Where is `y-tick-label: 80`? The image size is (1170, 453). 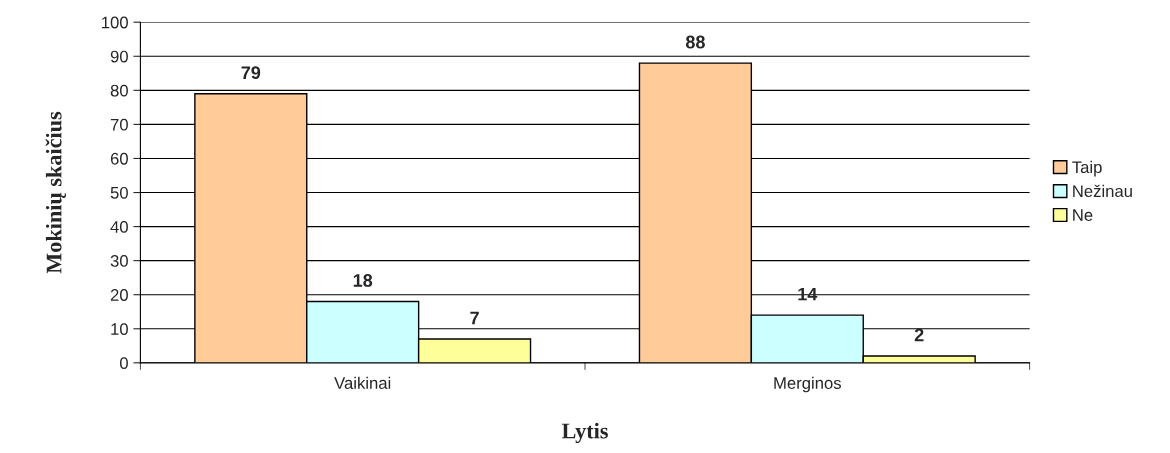 y-tick-label: 80 is located at coordinates (119, 90).